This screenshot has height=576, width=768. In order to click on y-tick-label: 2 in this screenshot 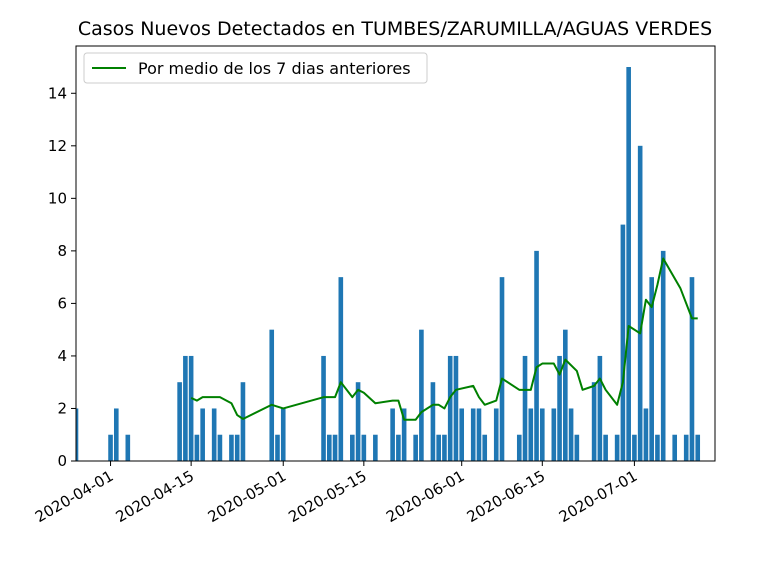, I will do `click(62, 408)`.